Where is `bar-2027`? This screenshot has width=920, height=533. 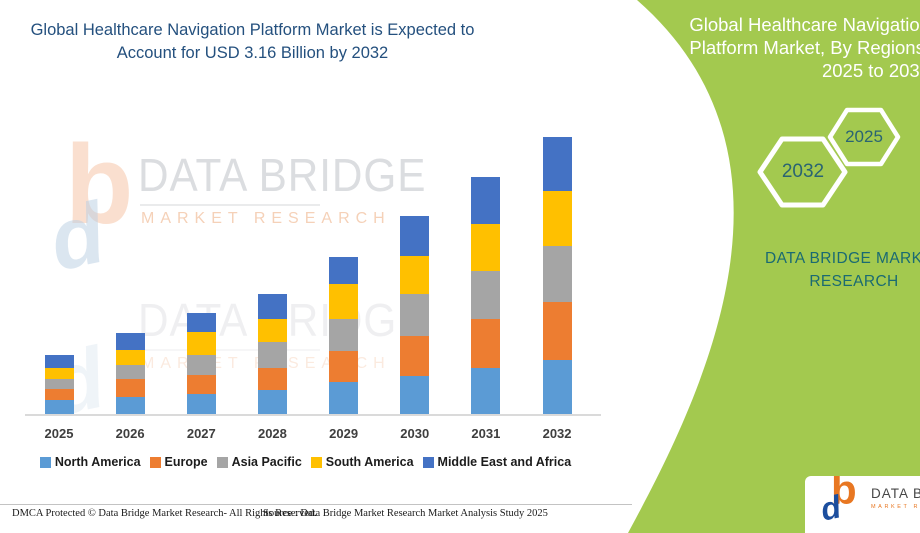
bar-2027 is located at coordinates (201, 363).